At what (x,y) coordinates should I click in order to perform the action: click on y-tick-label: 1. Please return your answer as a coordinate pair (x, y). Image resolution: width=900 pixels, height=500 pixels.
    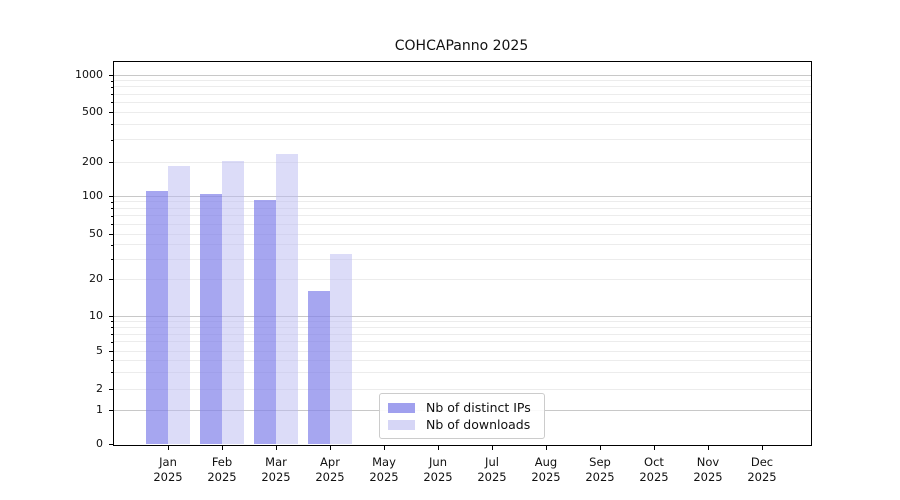
    Looking at the image, I should click on (99, 409).